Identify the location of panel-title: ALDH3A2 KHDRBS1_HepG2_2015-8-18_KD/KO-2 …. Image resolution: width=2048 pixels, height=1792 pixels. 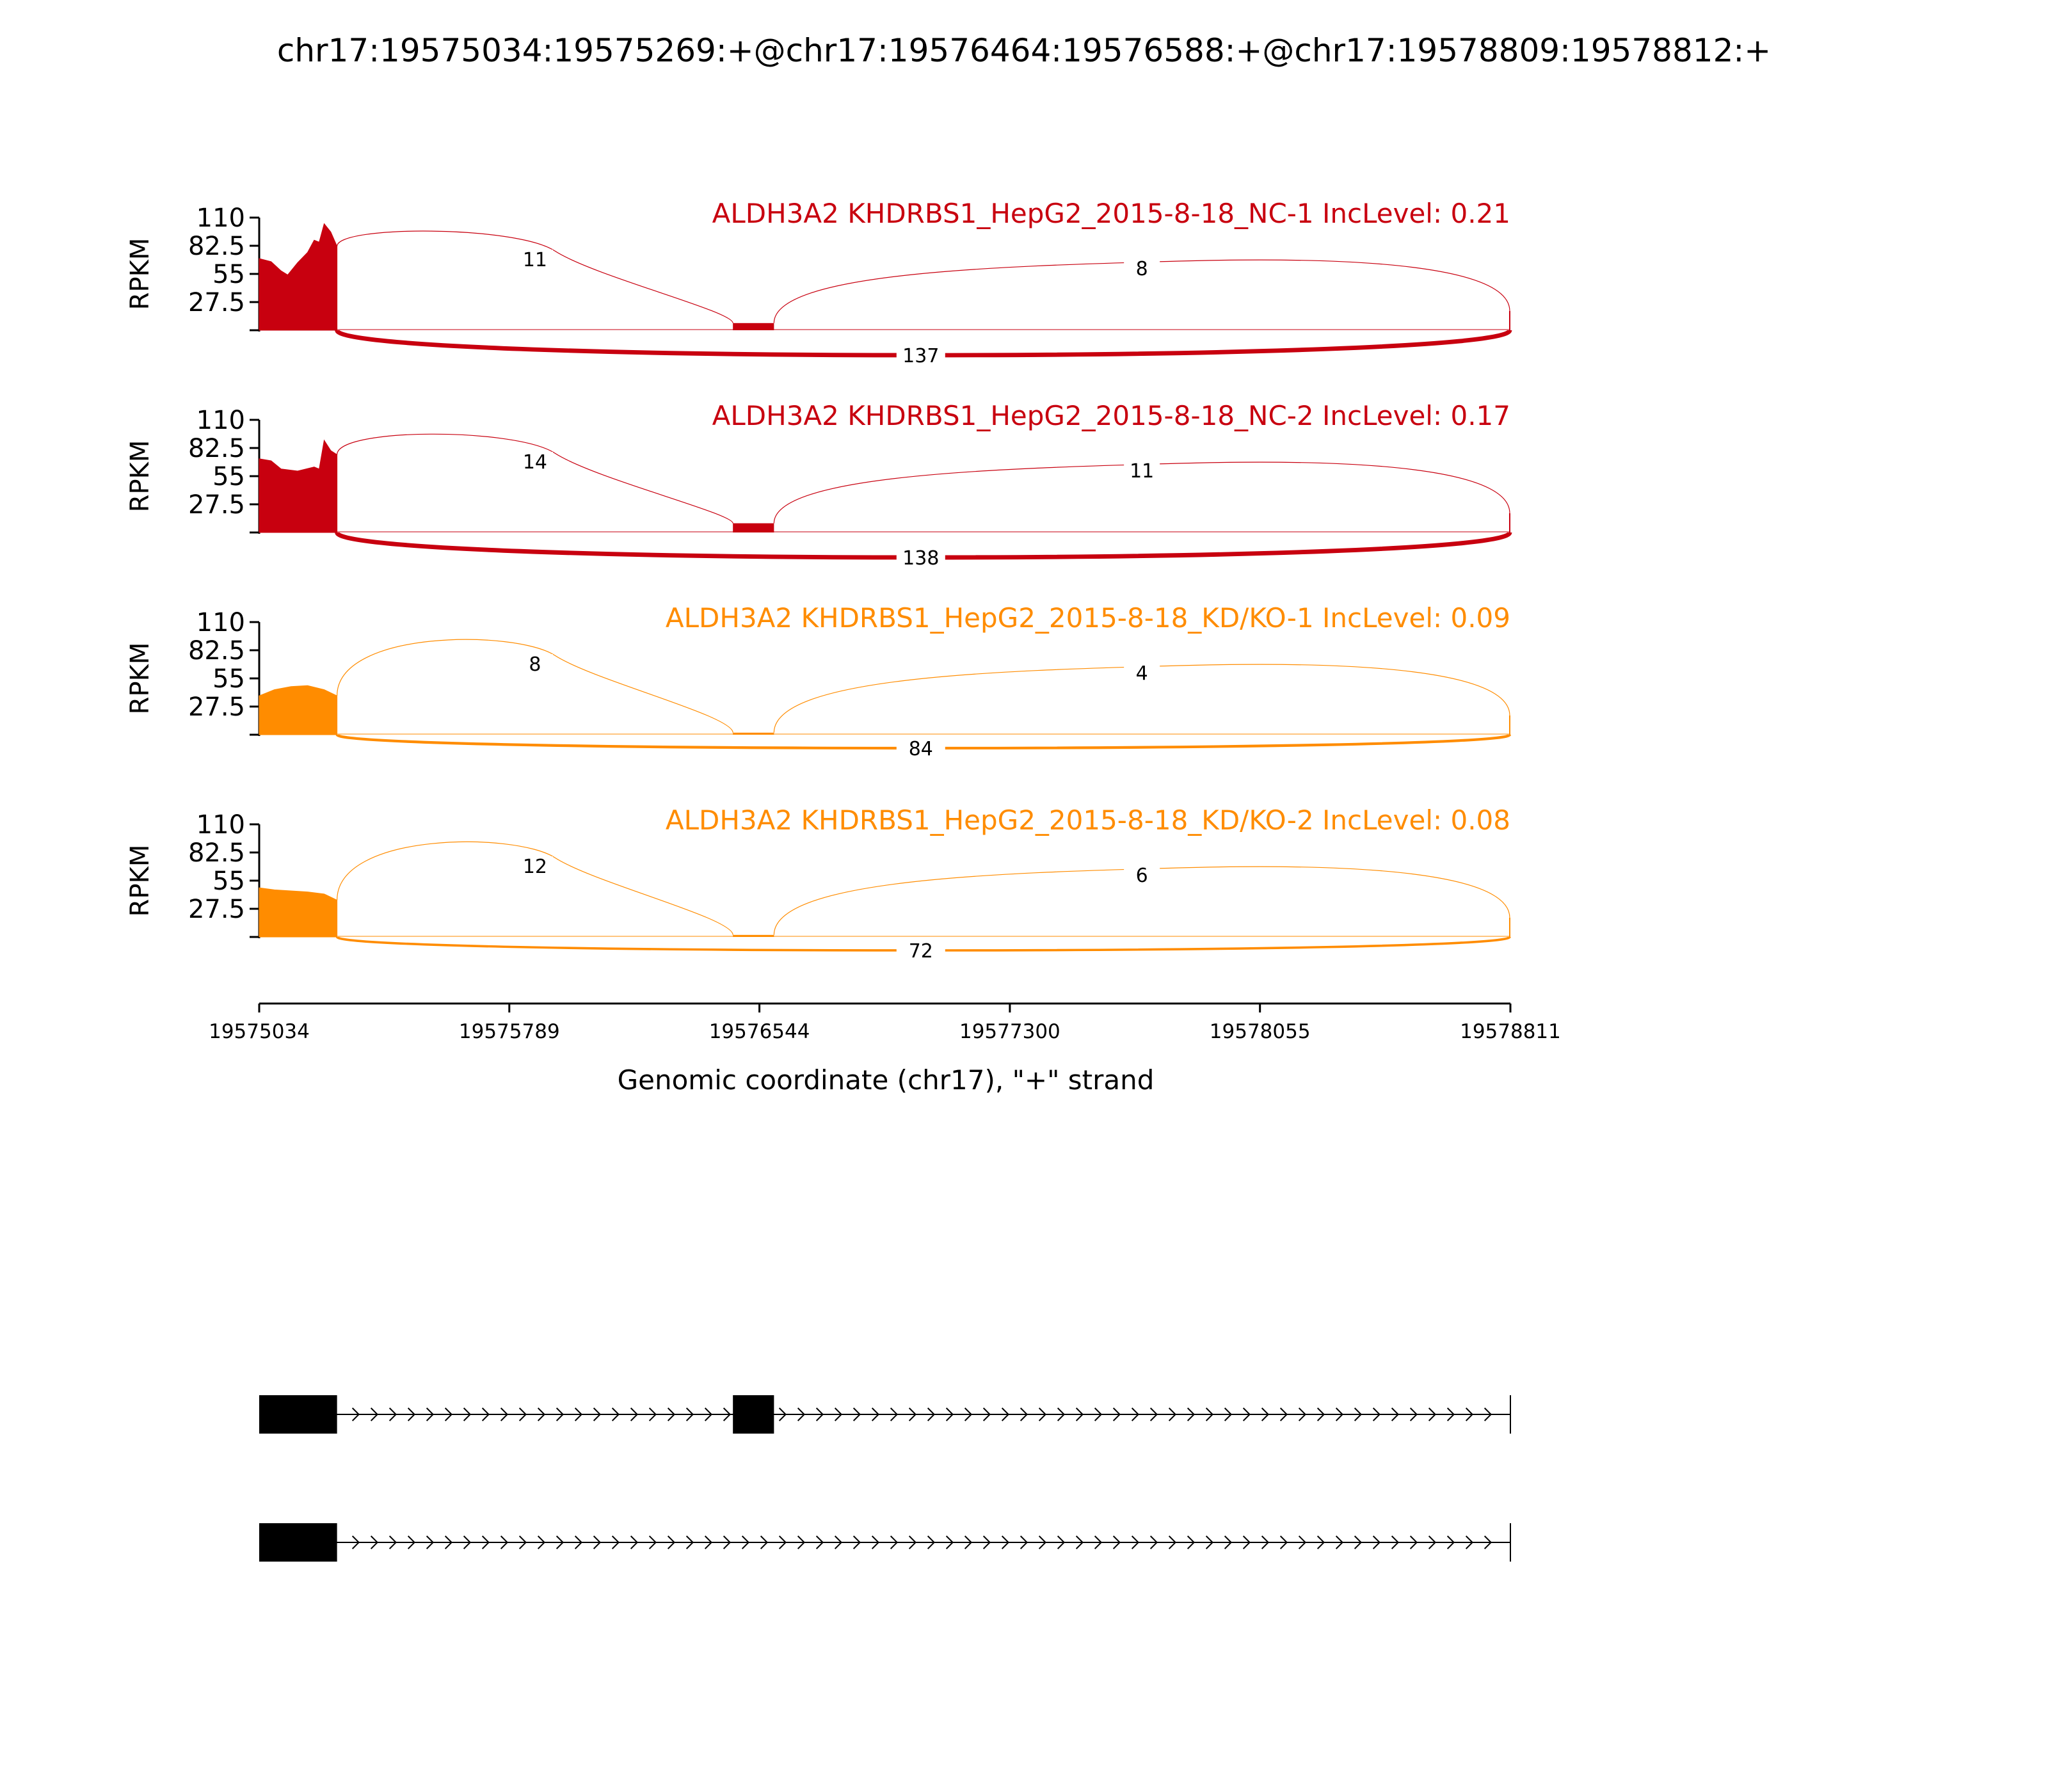
(1088, 820).